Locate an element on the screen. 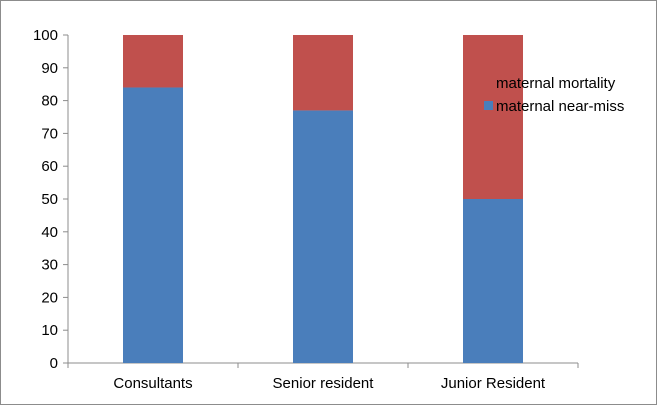 This screenshot has height=405, width=657. y-tick-label: 40 is located at coordinates (49, 232).